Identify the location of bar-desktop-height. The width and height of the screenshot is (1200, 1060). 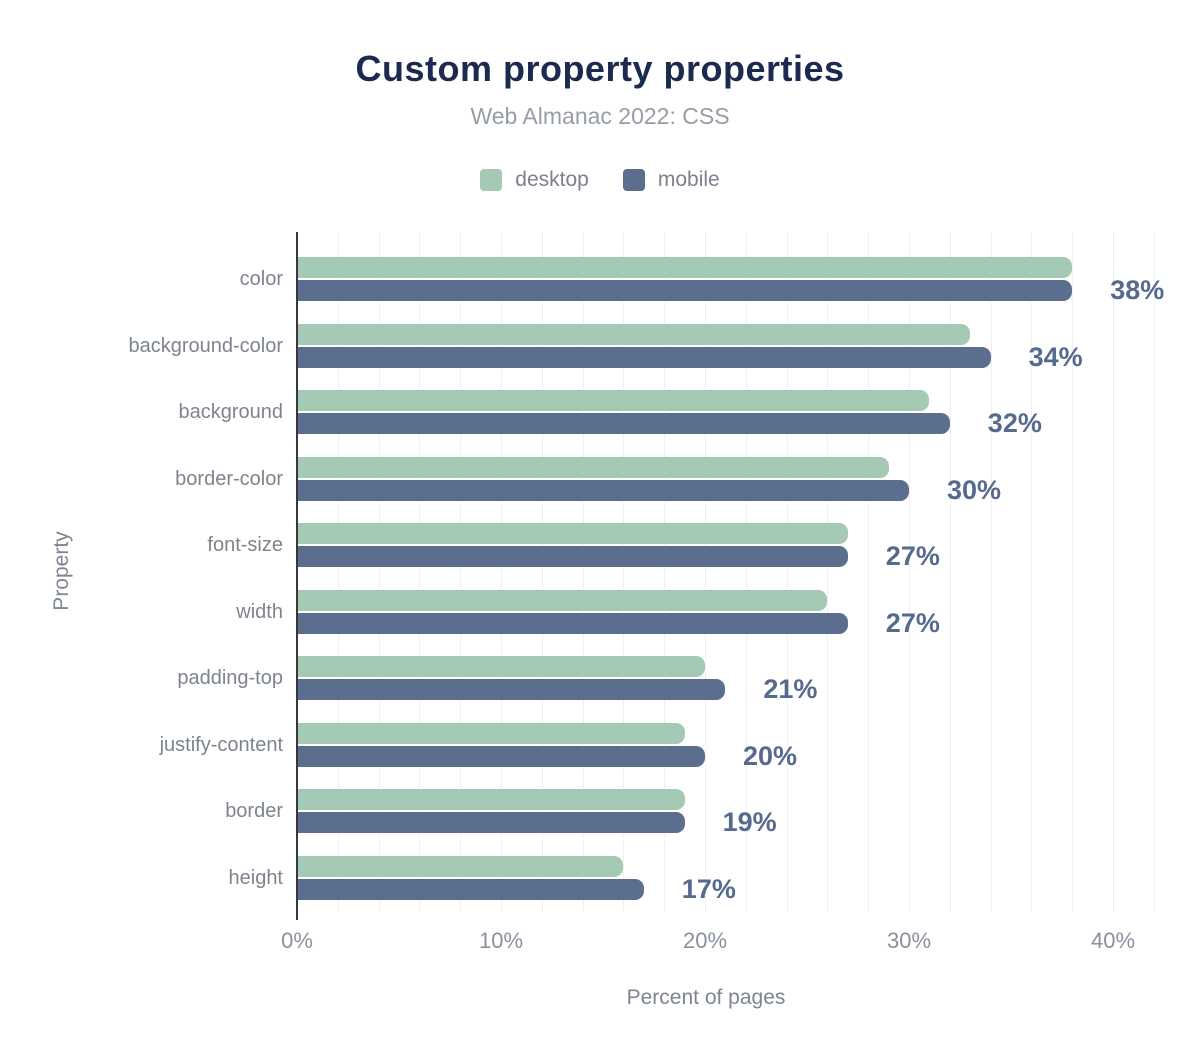
(460, 866).